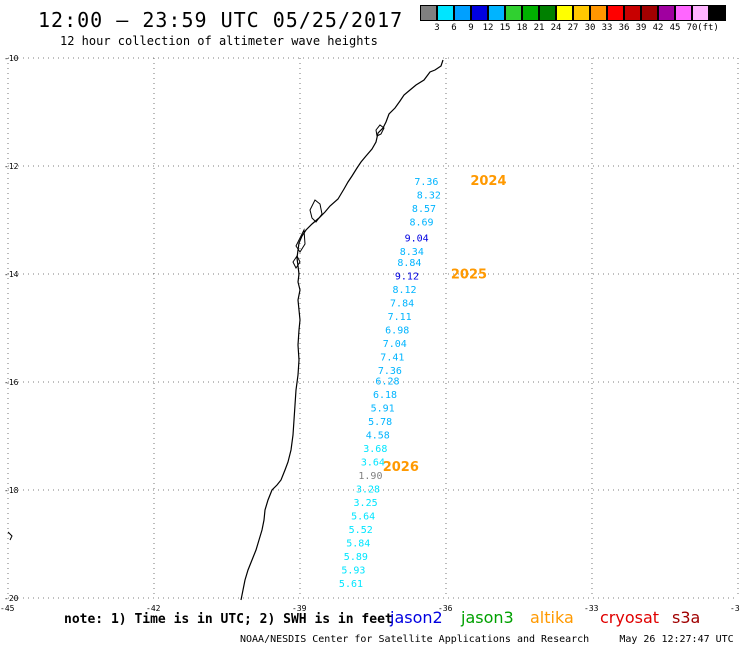  I want to click on wave-height-value: 9.12, so click(407, 276).